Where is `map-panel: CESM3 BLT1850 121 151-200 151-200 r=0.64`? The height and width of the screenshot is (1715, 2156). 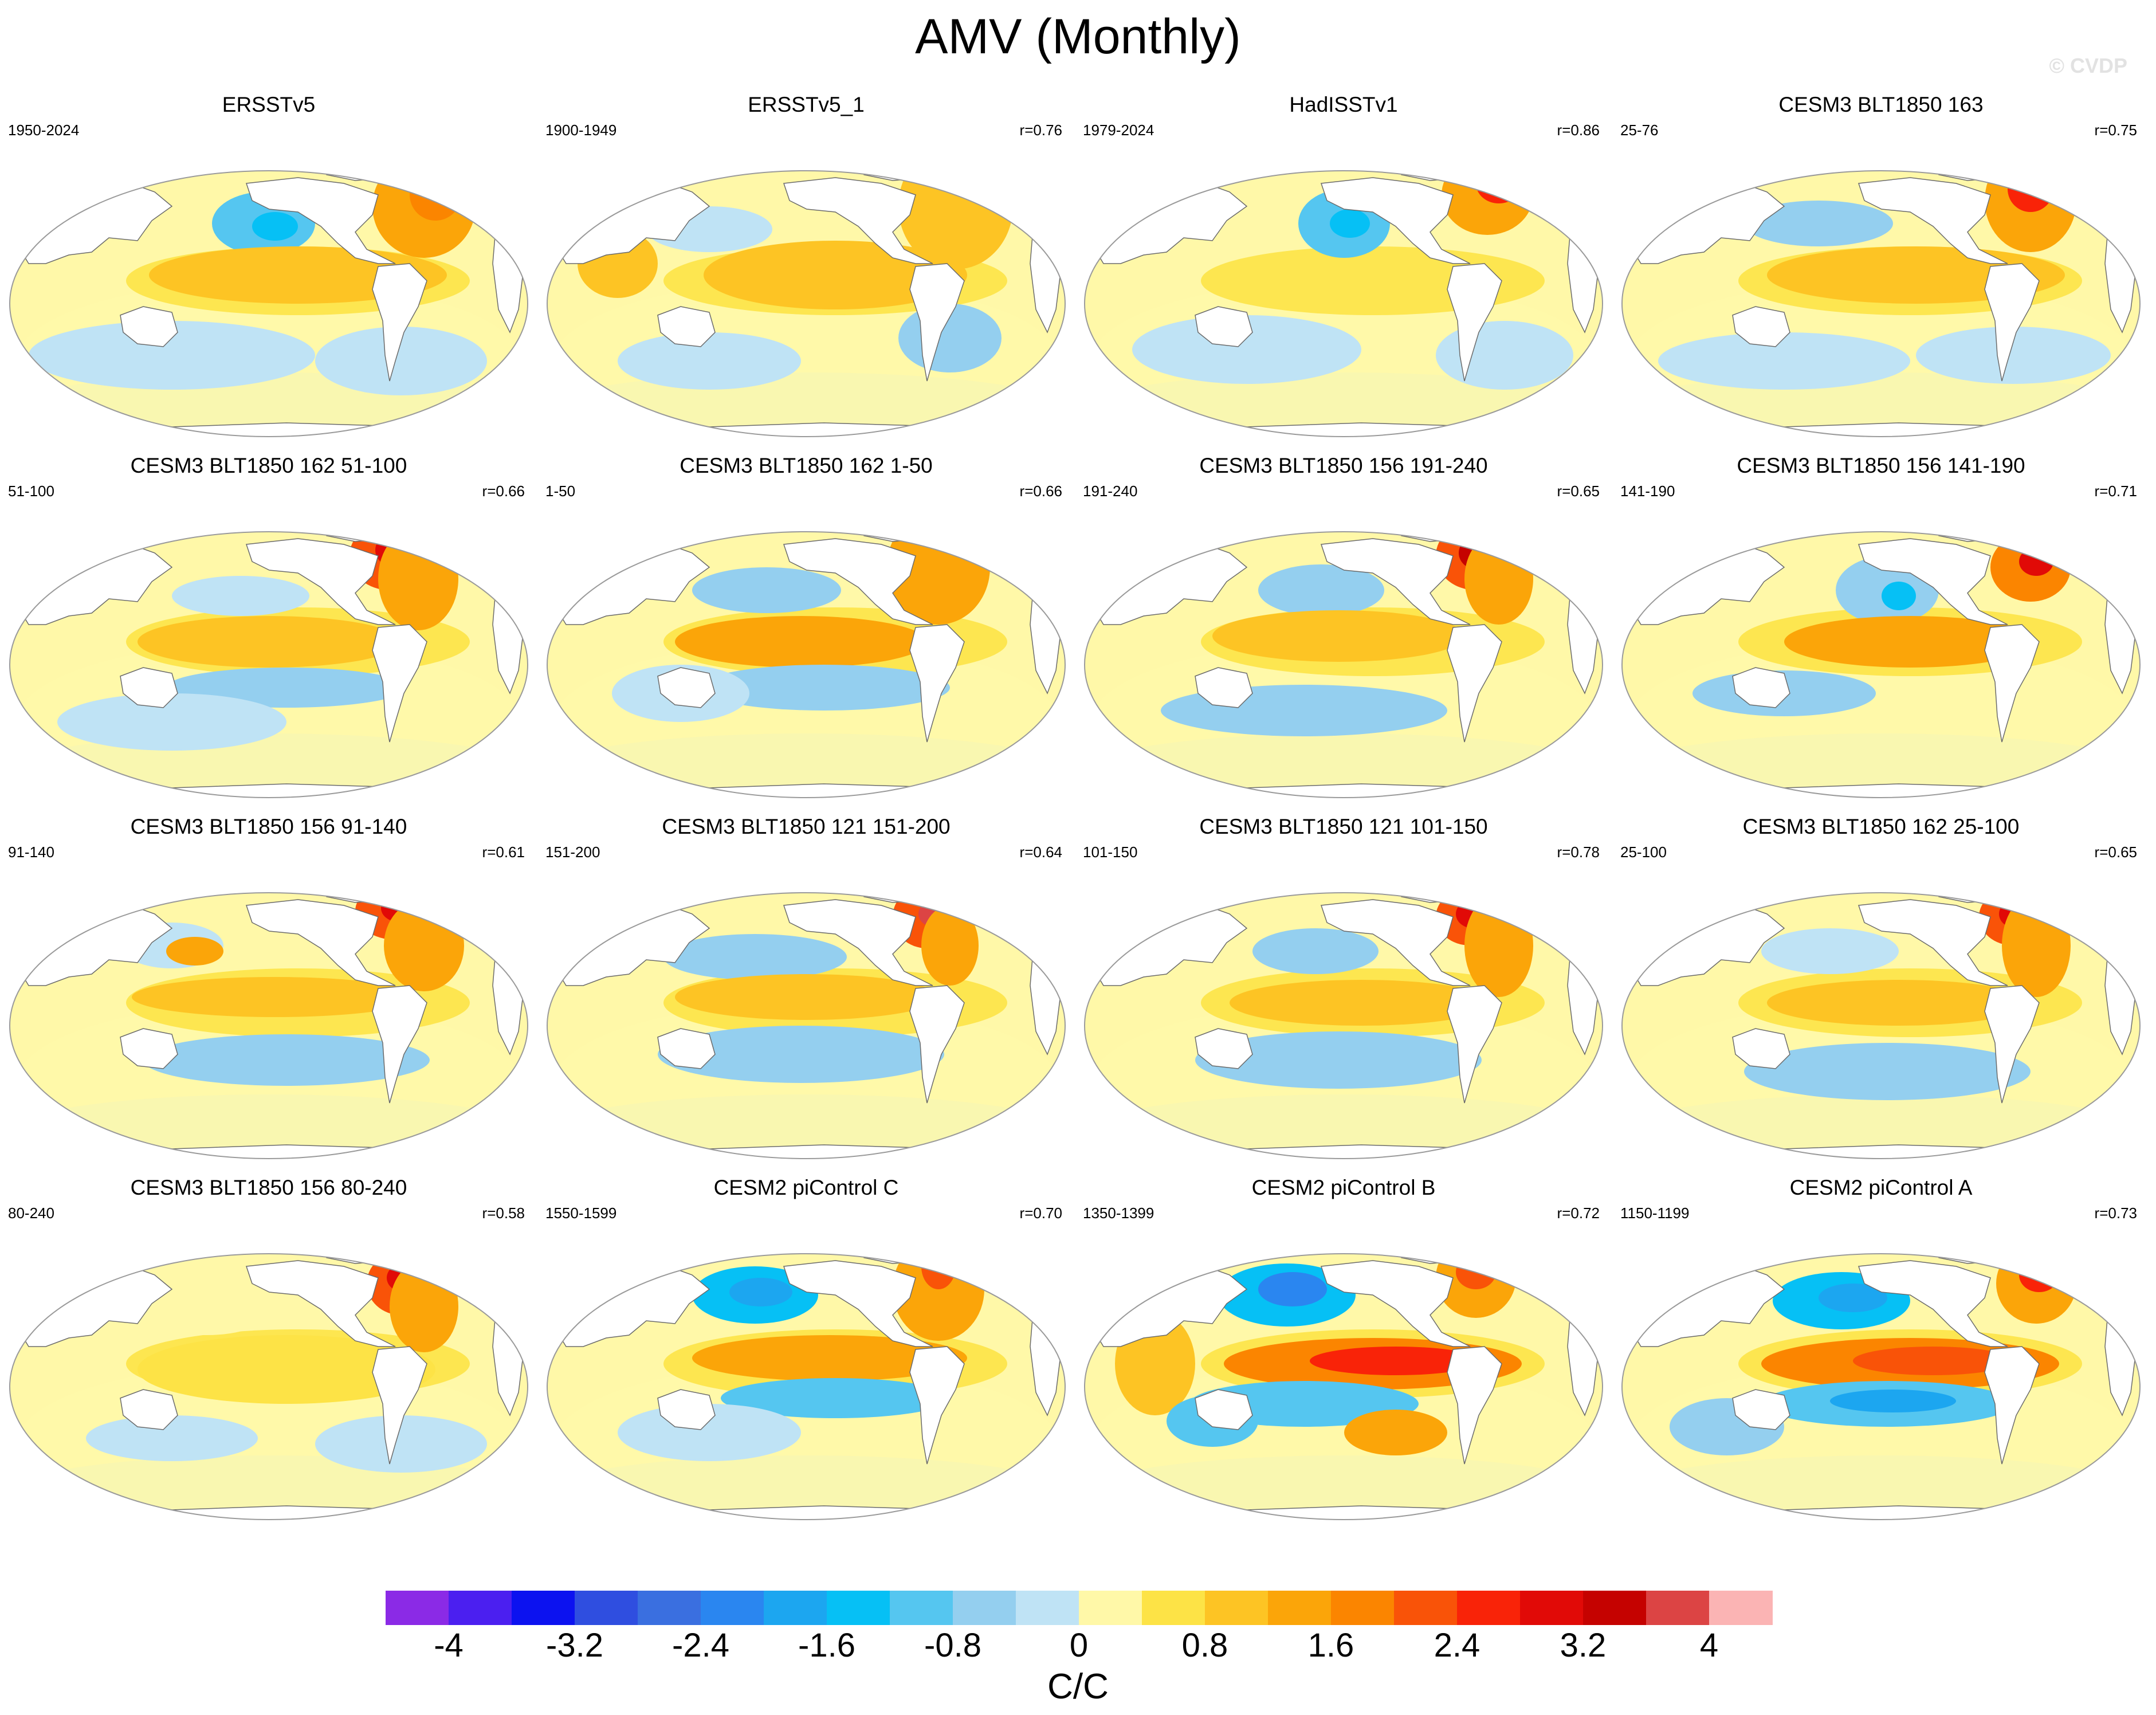 map-panel: CESM3 BLT1850 121 151-200 151-200 r=0.64 is located at coordinates (806, 990).